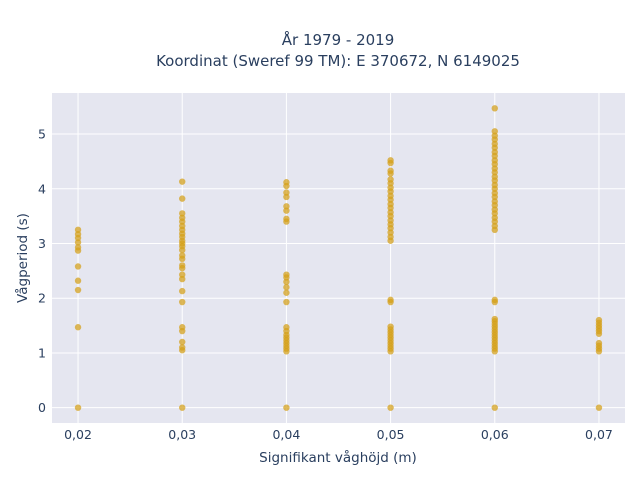 This screenshot has width=640, height=480. What do you see at coordinates (286, 434) in the screenshot?
I see `x-tick-label: 0,04` at bounding box center [286, 434].